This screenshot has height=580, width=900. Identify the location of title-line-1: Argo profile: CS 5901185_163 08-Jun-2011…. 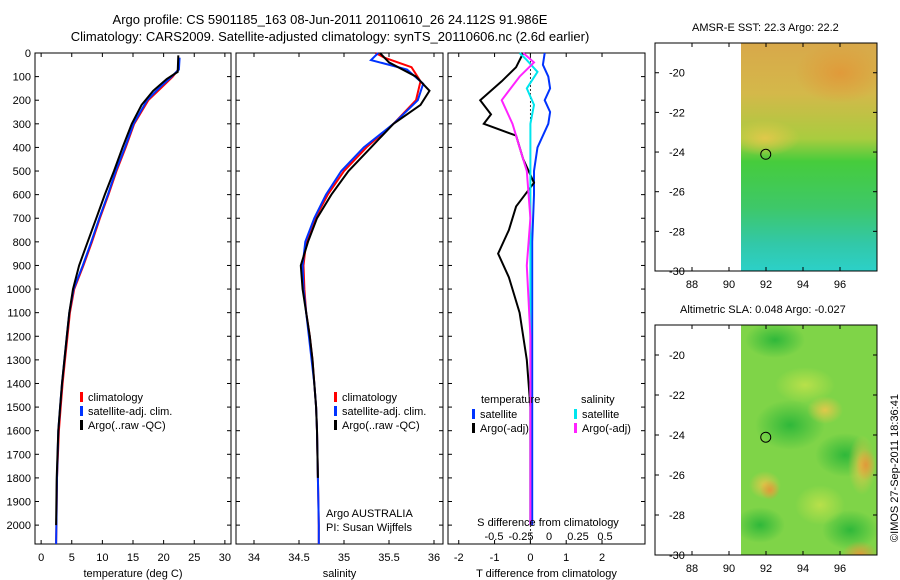
(330, 19).